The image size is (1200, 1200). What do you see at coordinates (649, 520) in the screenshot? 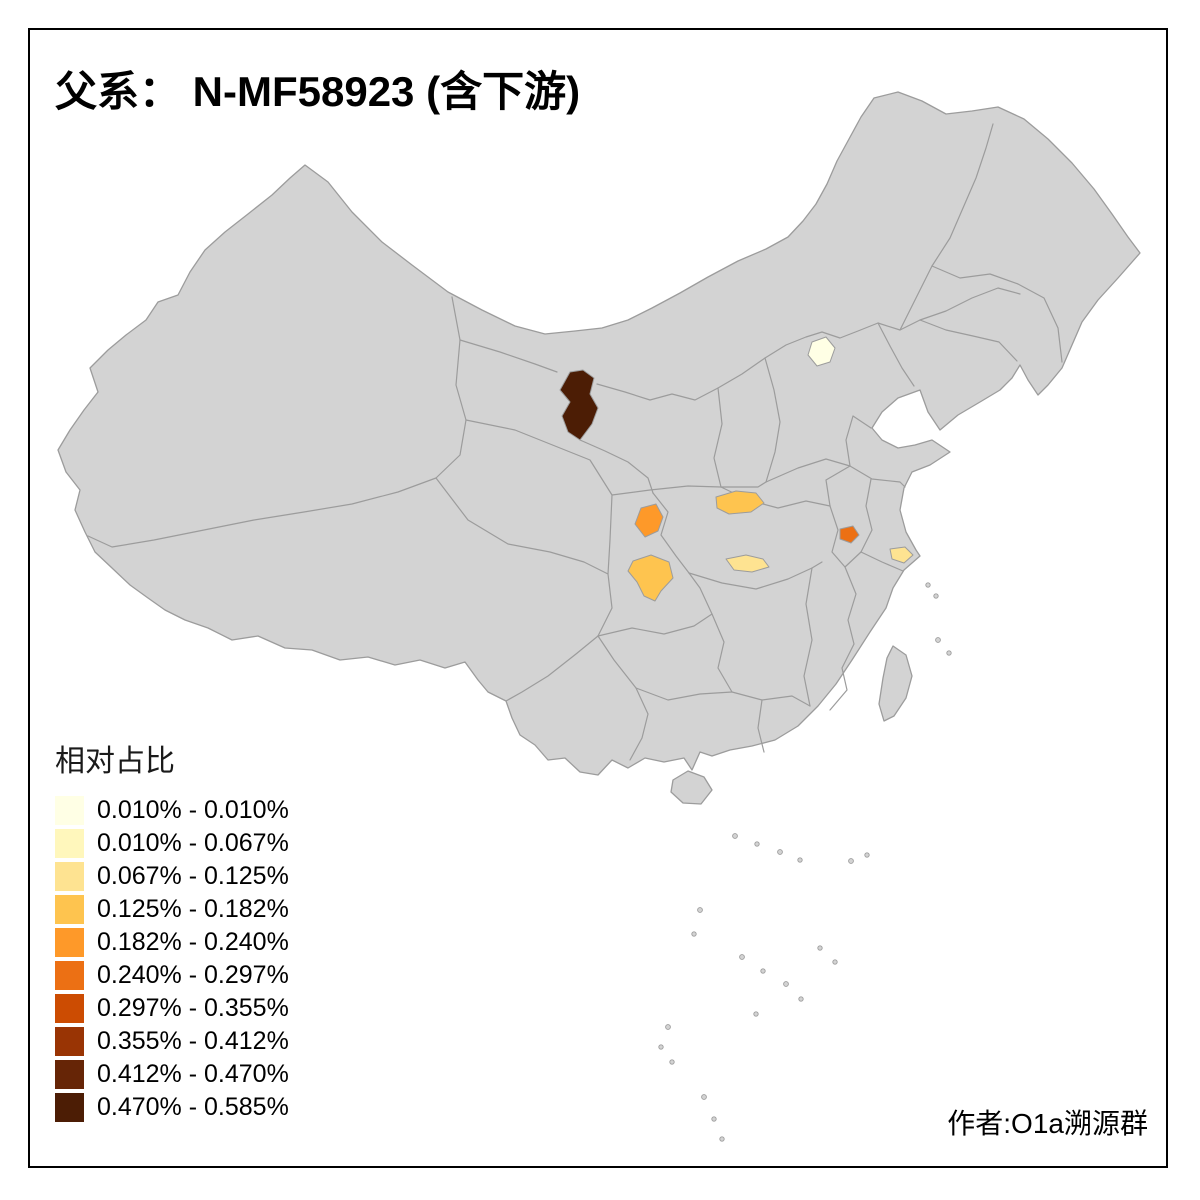
I see `region-chengdu-sichuan` at bounding box center [649, 520].